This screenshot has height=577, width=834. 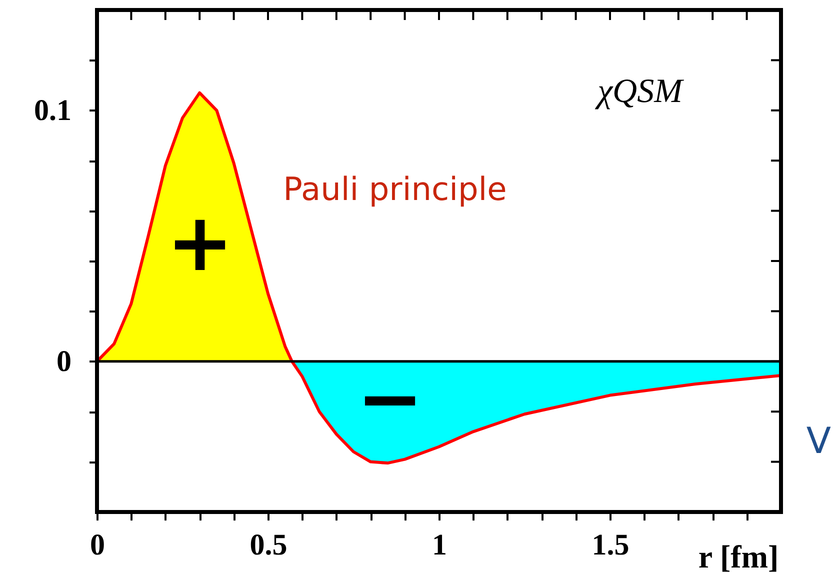 I want to click on x-axis-title: r [fm], so click(x=738, y=556).